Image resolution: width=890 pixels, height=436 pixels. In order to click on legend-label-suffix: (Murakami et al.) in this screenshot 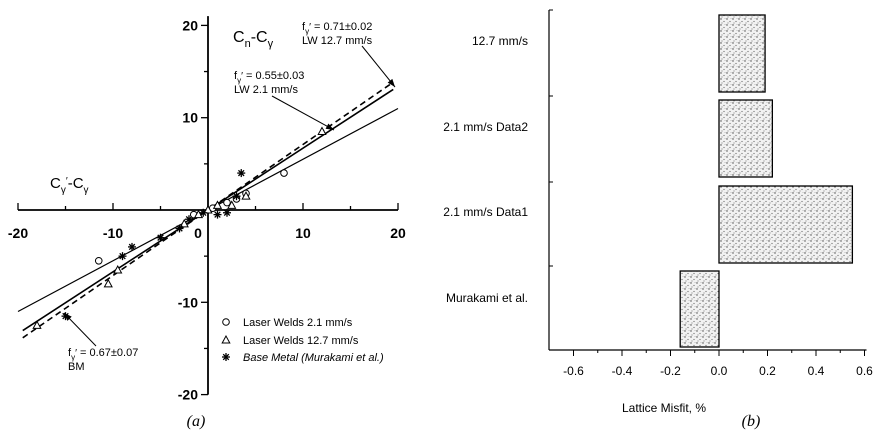, I will do `click(341, 358)`.